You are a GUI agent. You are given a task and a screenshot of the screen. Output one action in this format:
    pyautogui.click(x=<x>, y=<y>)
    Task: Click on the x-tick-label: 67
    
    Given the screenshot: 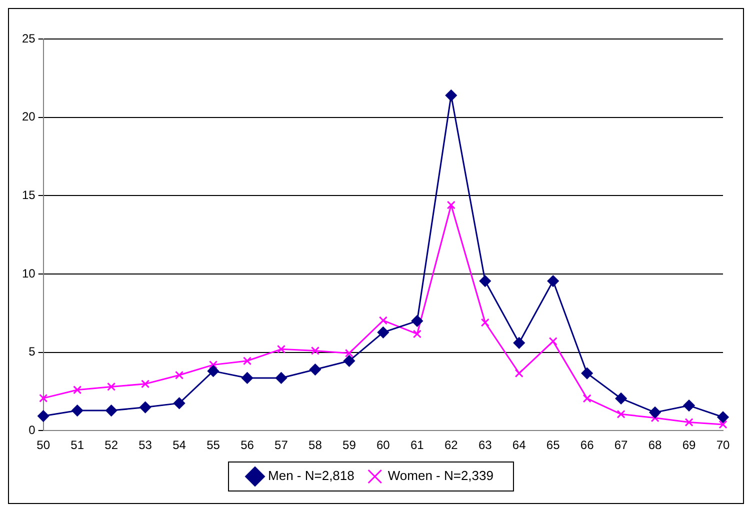 What is the action you would take?
    pyautogui.click(x=621, y=445)
    